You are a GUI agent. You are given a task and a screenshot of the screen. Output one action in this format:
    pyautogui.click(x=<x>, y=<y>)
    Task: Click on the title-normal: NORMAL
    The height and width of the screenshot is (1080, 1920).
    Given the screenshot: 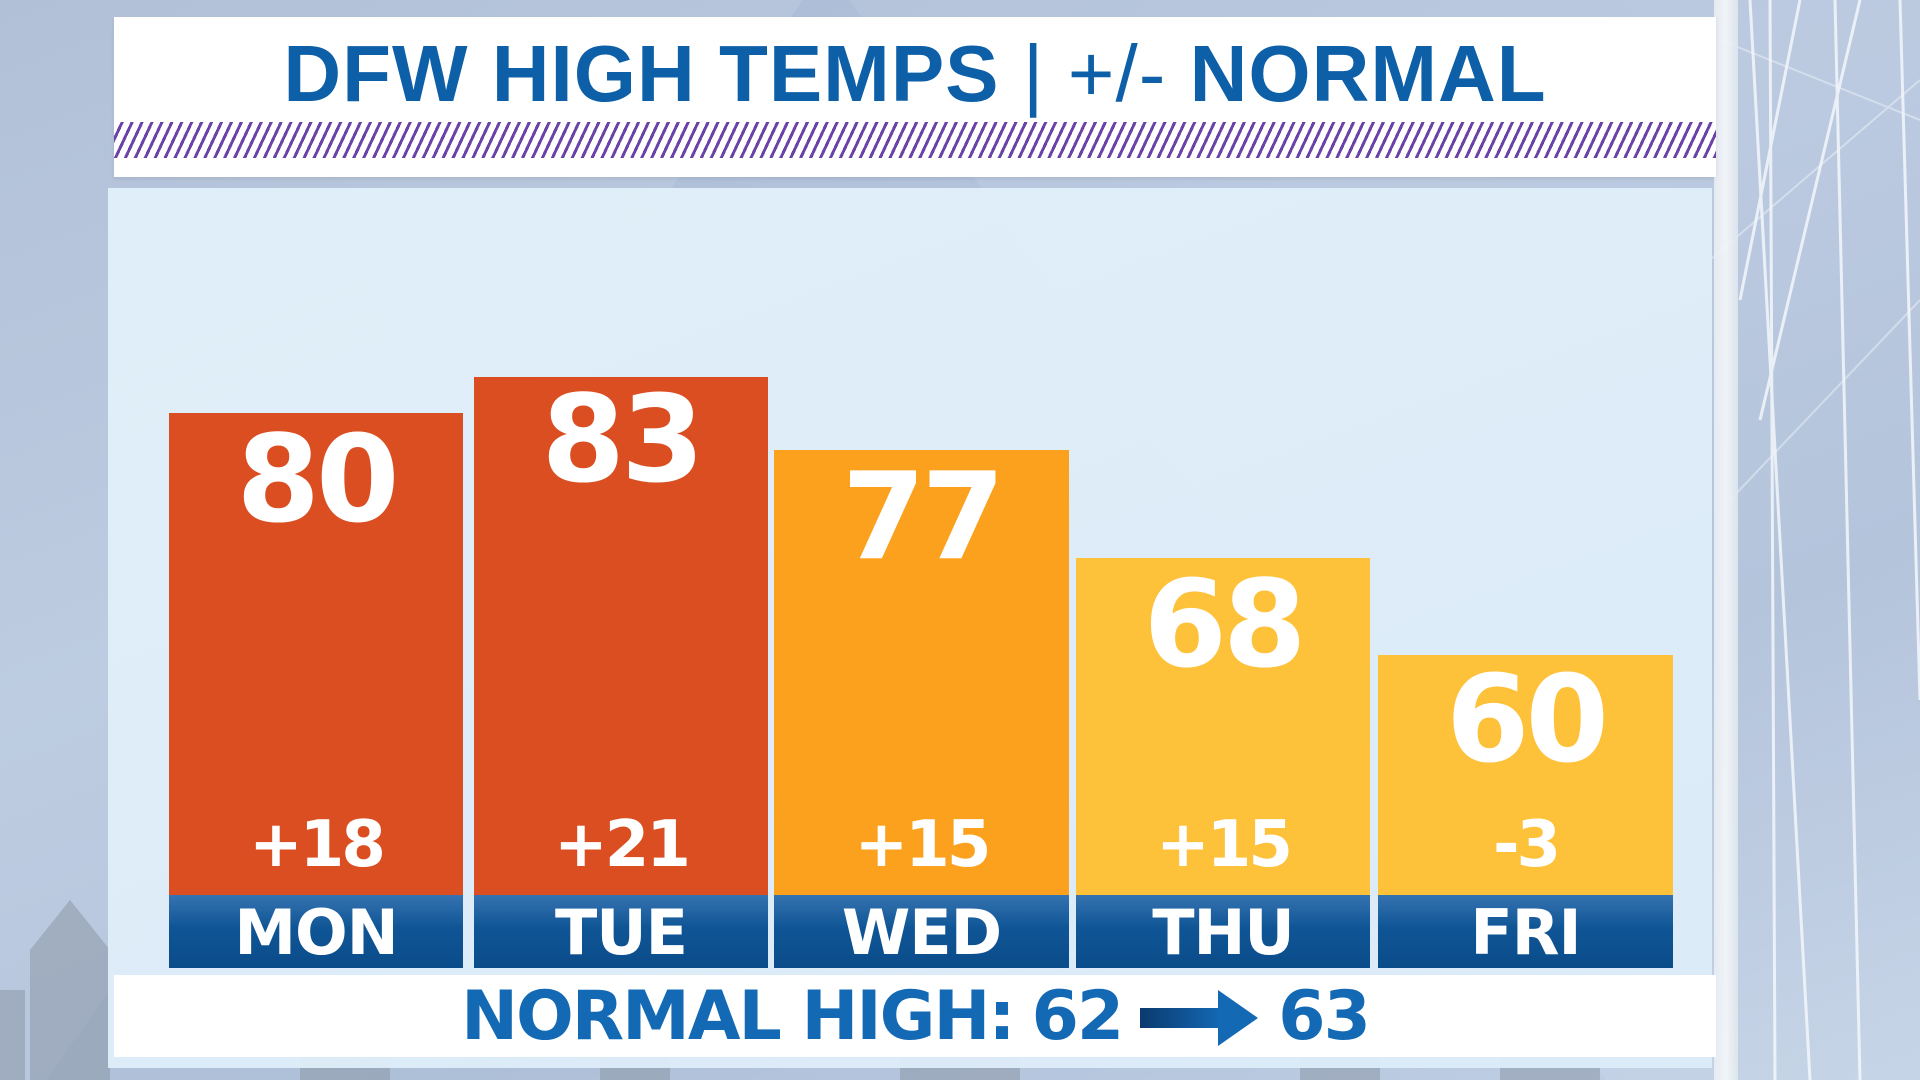 What is the action you would take?
    pyautogui.click(x=1368, y=73)
    